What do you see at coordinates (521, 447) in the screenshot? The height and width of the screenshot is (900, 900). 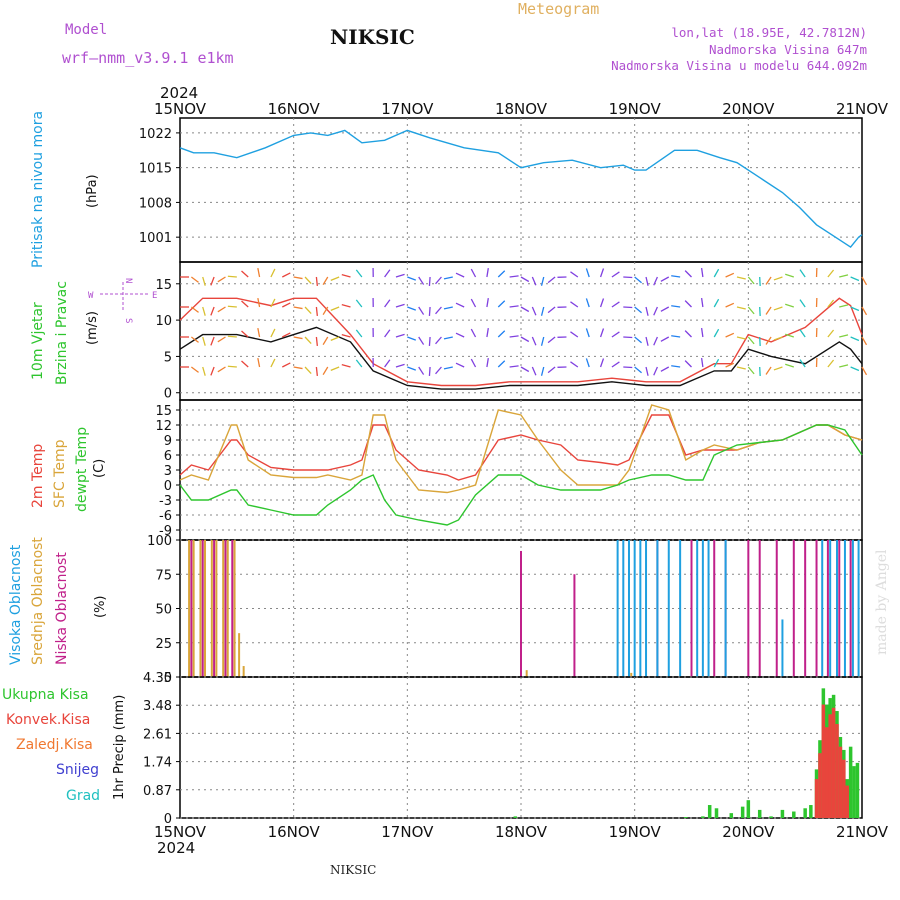 I see `series-line-2m-temp` at bounding box center [521, 447].